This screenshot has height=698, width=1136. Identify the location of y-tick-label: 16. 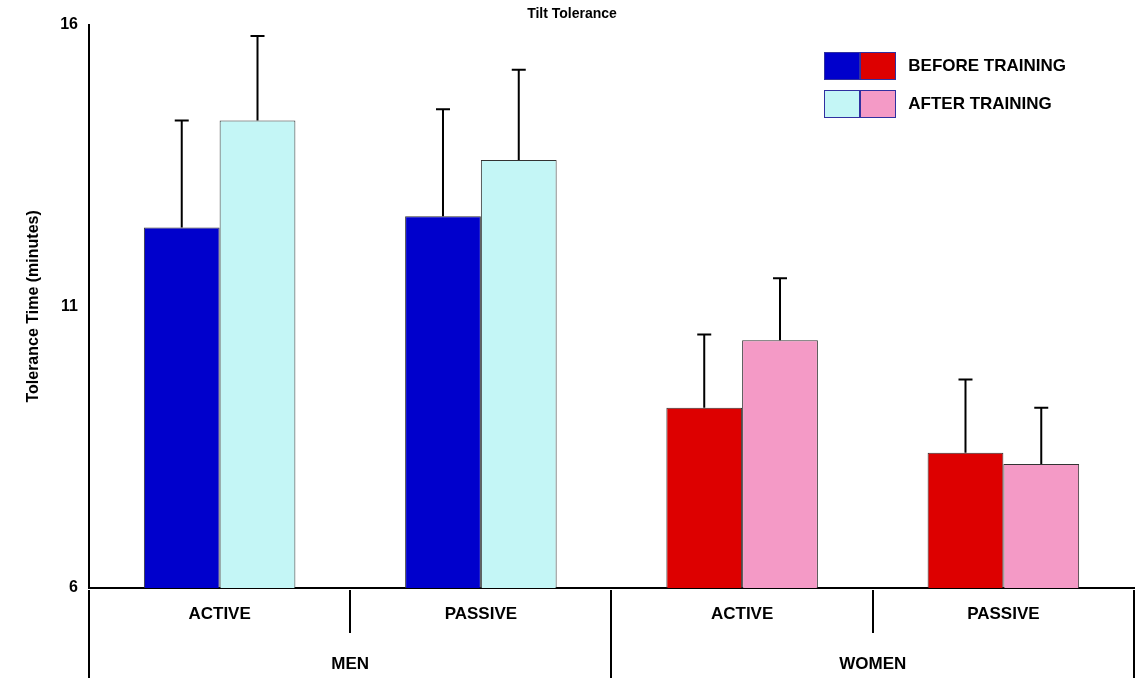
(69, 24).